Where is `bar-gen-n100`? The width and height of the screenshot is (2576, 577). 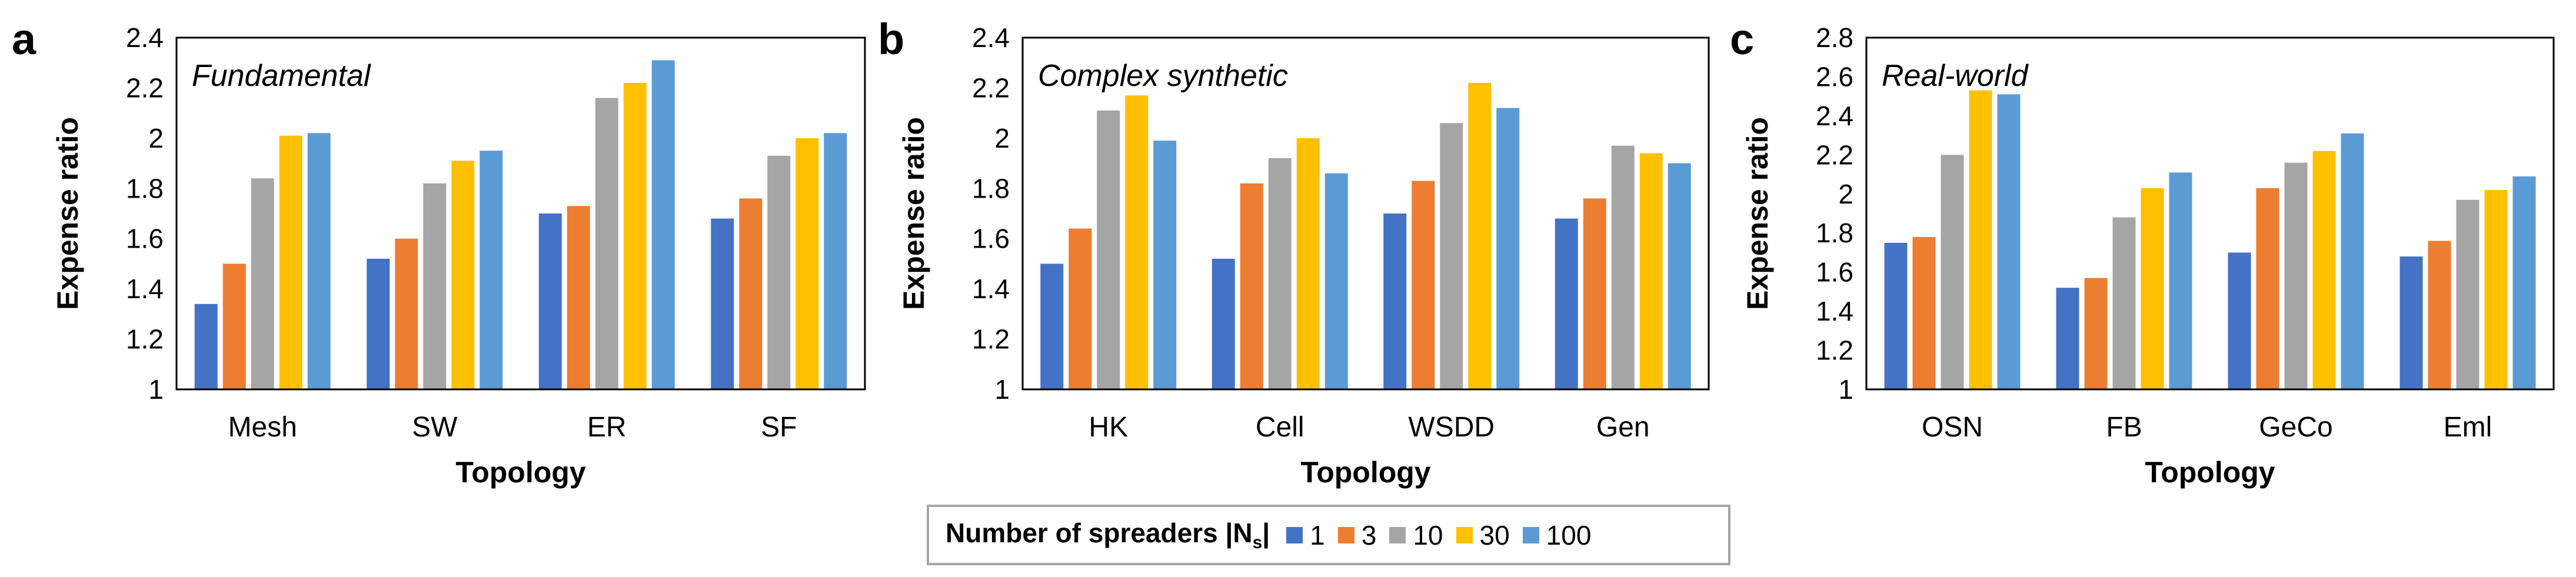 bar-gen-n100 is located at coordinates (1679, 276).